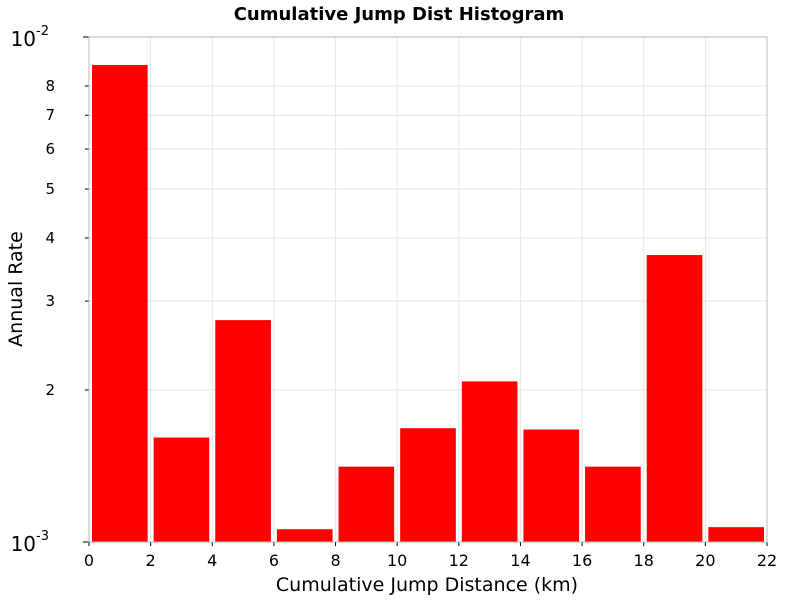 The image size is (800, 600). Describe the element at coordinates (50, 301) in the screenshot. I see `y-tick-label: 3` at that location.